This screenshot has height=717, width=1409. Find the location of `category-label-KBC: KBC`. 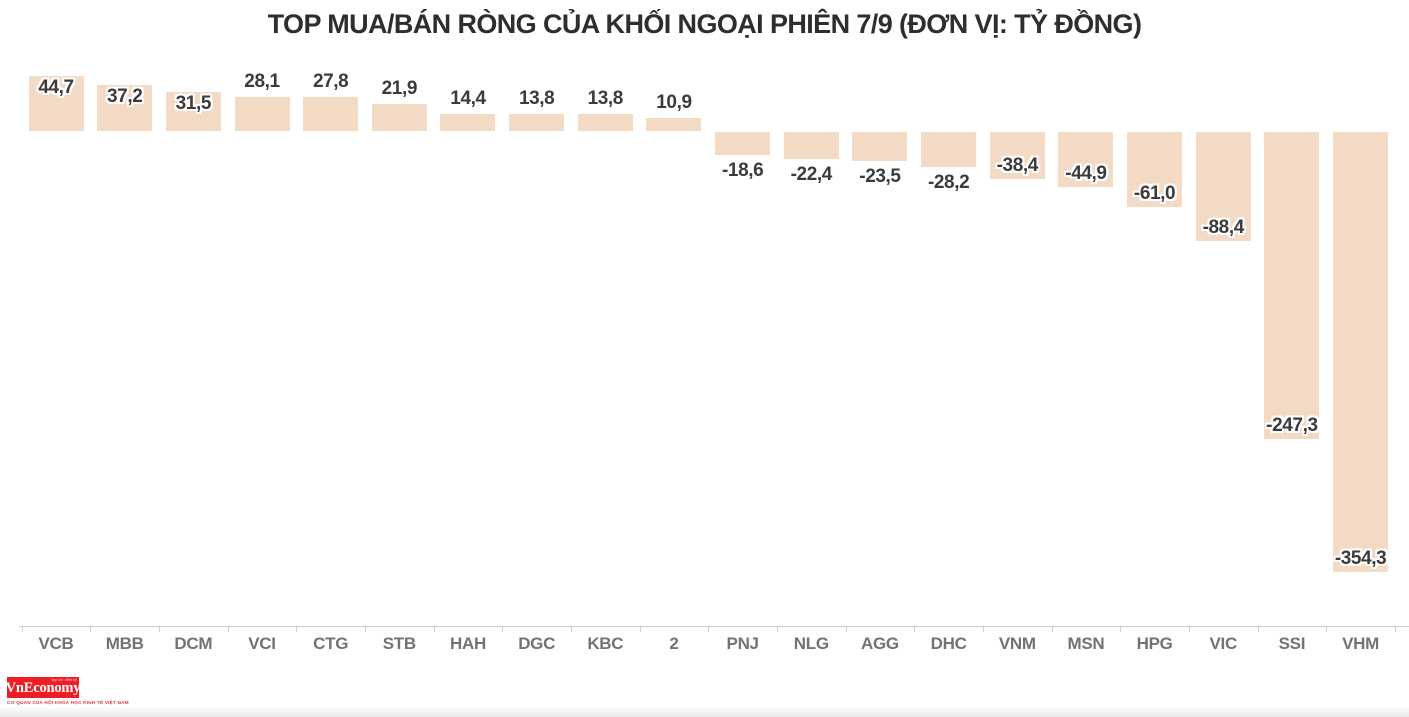

category-label-KBC: KBC is located at coordinates (605, 643).